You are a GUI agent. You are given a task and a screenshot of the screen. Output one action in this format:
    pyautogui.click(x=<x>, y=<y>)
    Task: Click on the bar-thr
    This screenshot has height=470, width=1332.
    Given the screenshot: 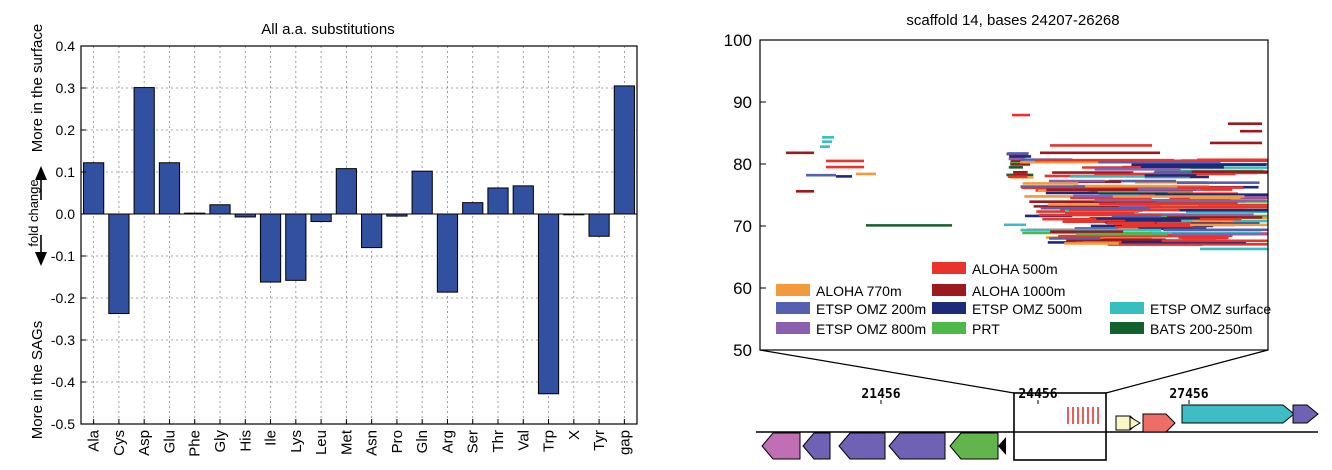 What is the action you would take?
    pyautogui.click(x=498, y=201)
    